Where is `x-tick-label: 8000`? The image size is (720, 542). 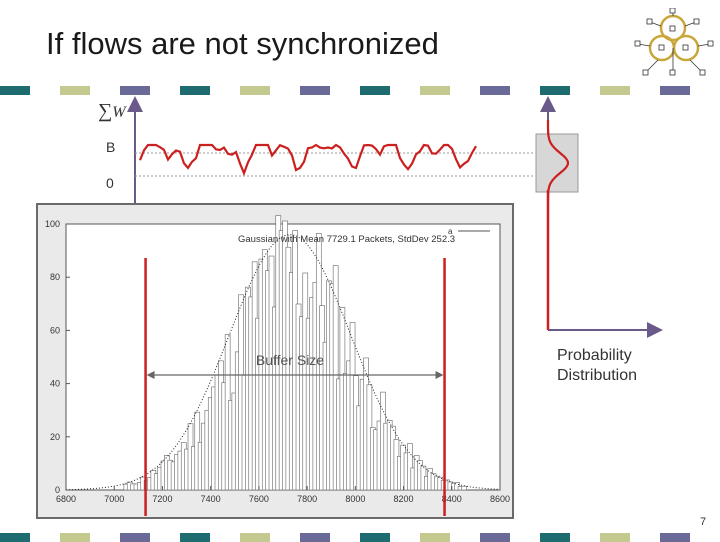 x-tick-label: 8000 is located at coordinates (355, 499).